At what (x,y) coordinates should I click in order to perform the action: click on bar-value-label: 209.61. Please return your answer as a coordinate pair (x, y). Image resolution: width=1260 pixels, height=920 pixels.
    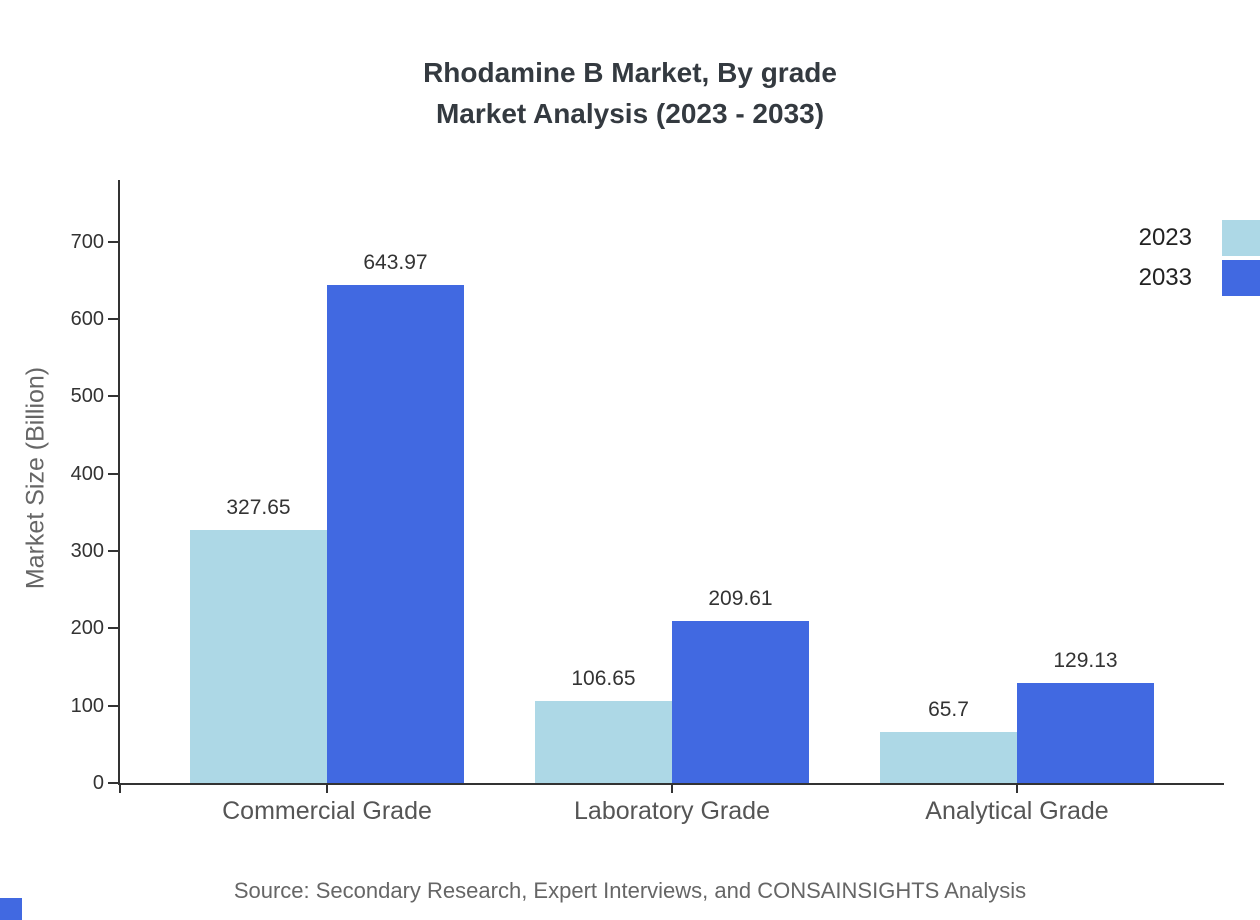
    Looking at the image, I should click on (740, 598).